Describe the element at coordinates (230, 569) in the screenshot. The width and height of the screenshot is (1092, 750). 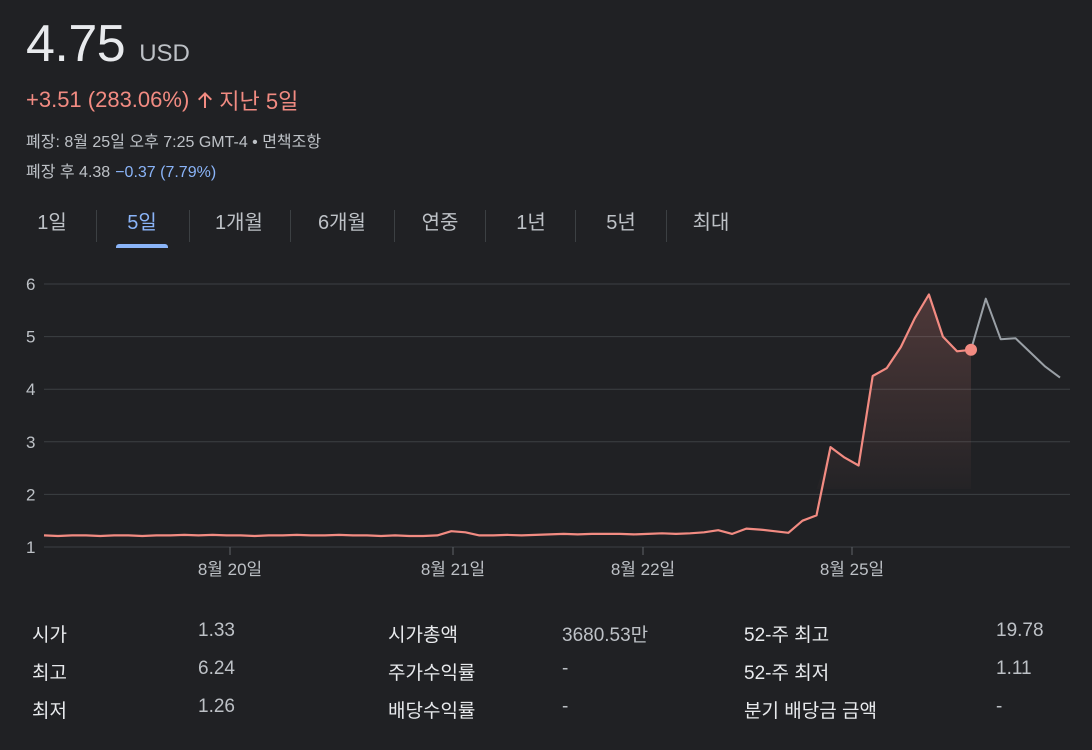
I see `x-tick-label: 8월 20일` at that location.